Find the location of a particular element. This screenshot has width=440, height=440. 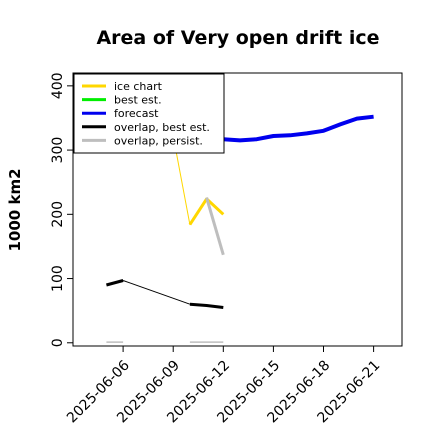

y-axis-label: 1000 km2 is located at coordinates (15, 209).